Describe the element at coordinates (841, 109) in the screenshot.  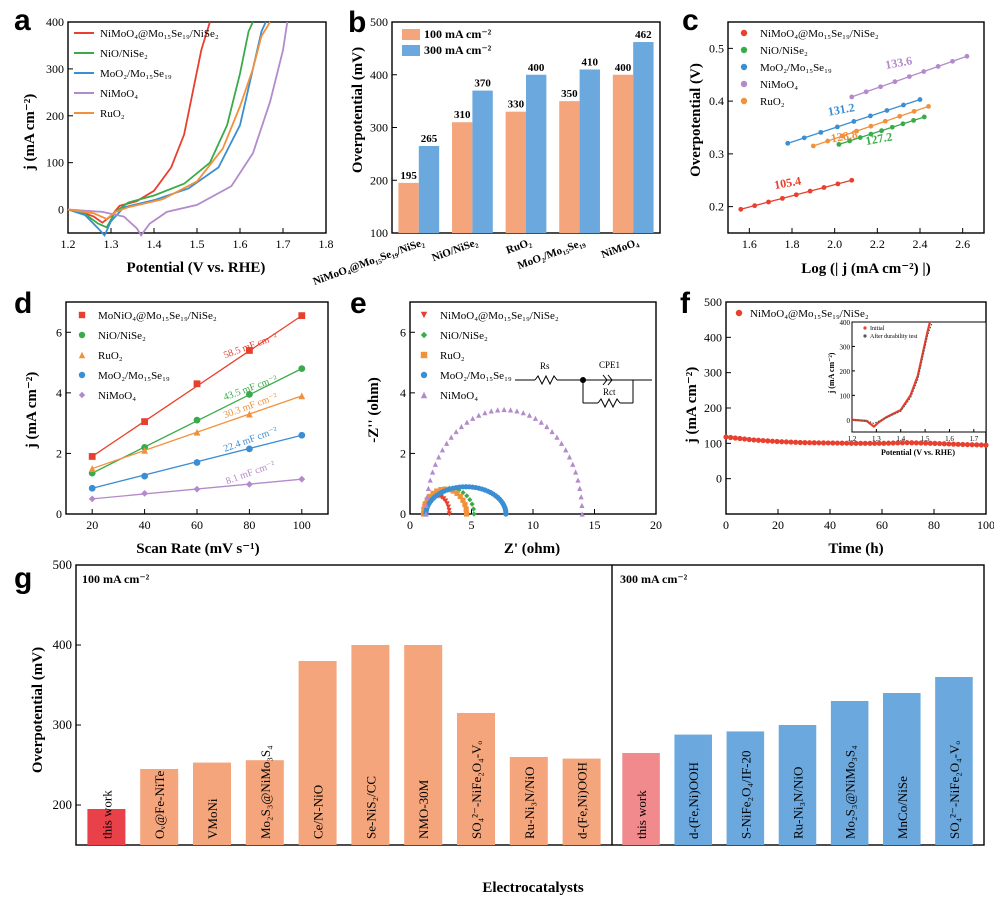
I see `c-tafel-slope-label: 131.2` at that location.